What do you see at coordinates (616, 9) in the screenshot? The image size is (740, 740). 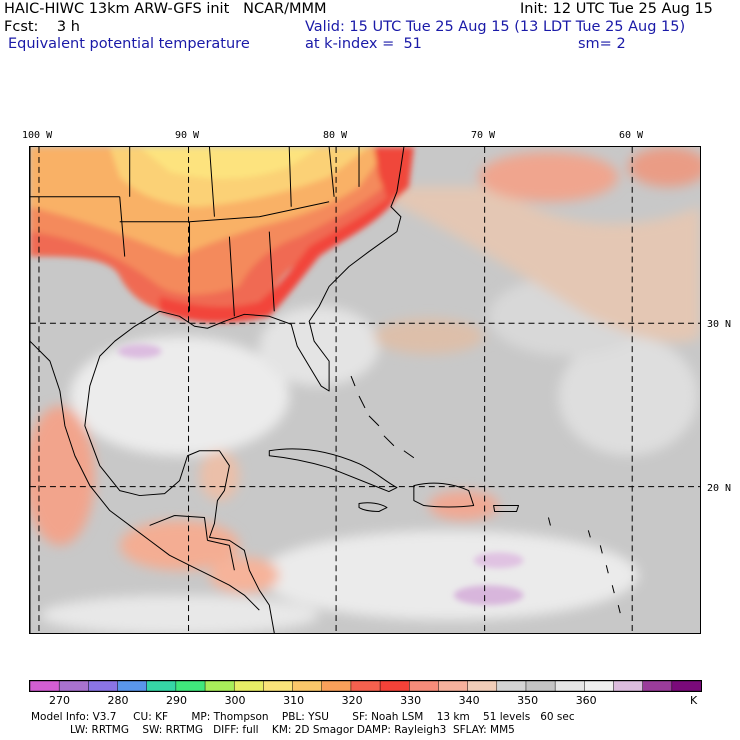 I see `init-time: Init: 12 UTC Tue 25 Aug 15` at bounding box center [616, 9].